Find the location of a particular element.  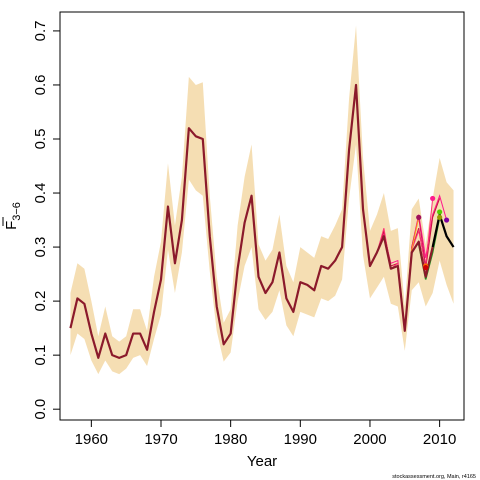

x-tick-label: 2000 is located at coordinates (369, 439).